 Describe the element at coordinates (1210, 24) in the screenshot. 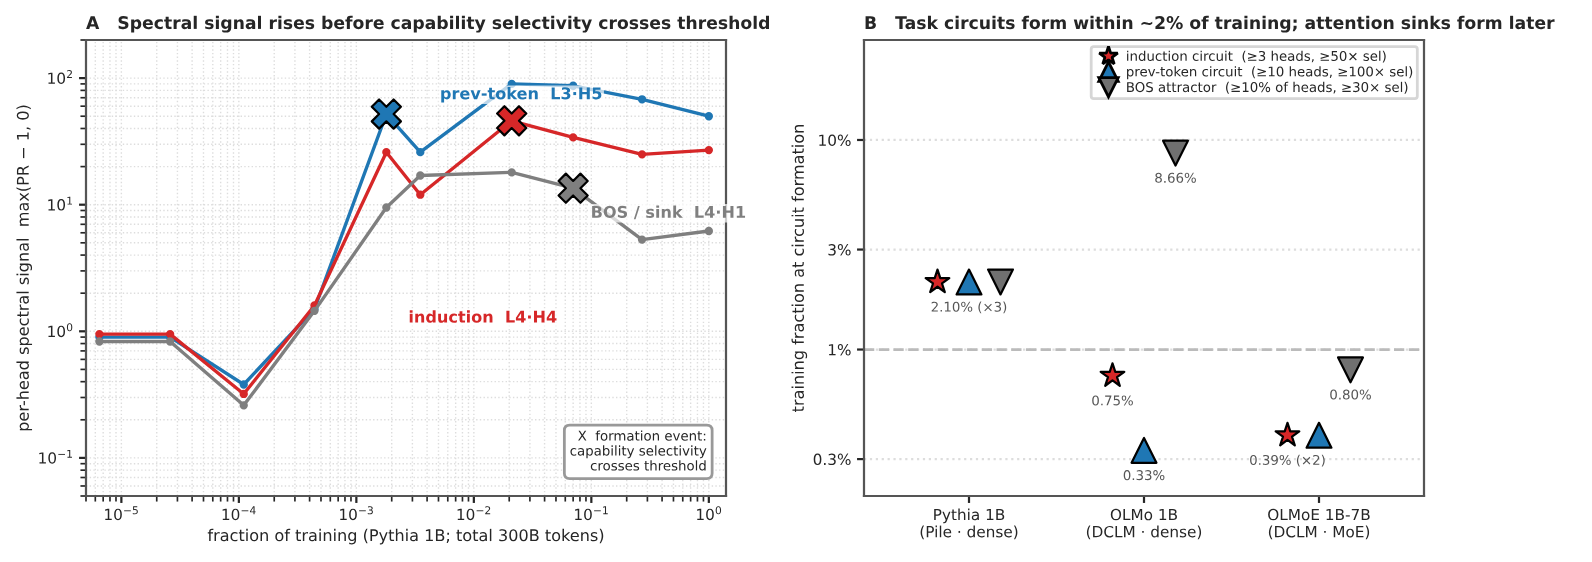

I see `chart-title: B Task circuits form within ~2% of training; attention sinks form later` at that location.